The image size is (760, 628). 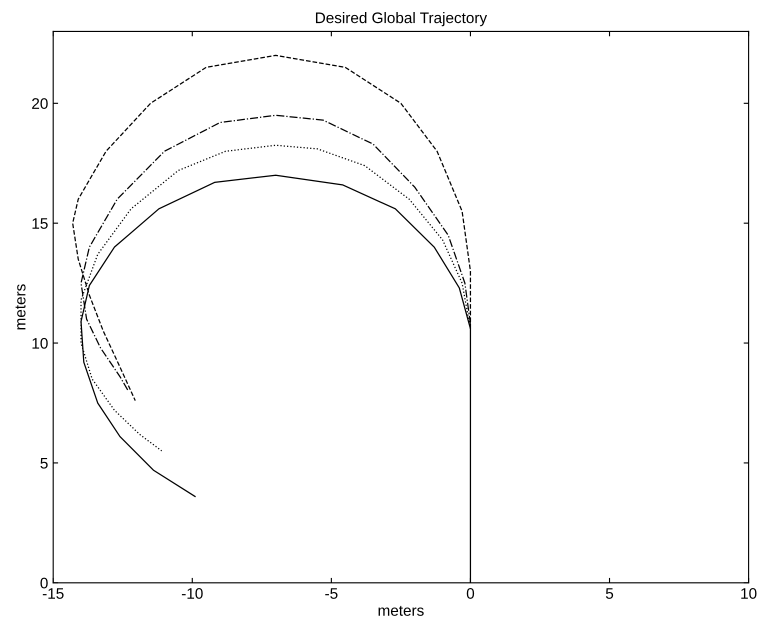 I want to click on x-axis-title: meters, so click(x=401, y=611).